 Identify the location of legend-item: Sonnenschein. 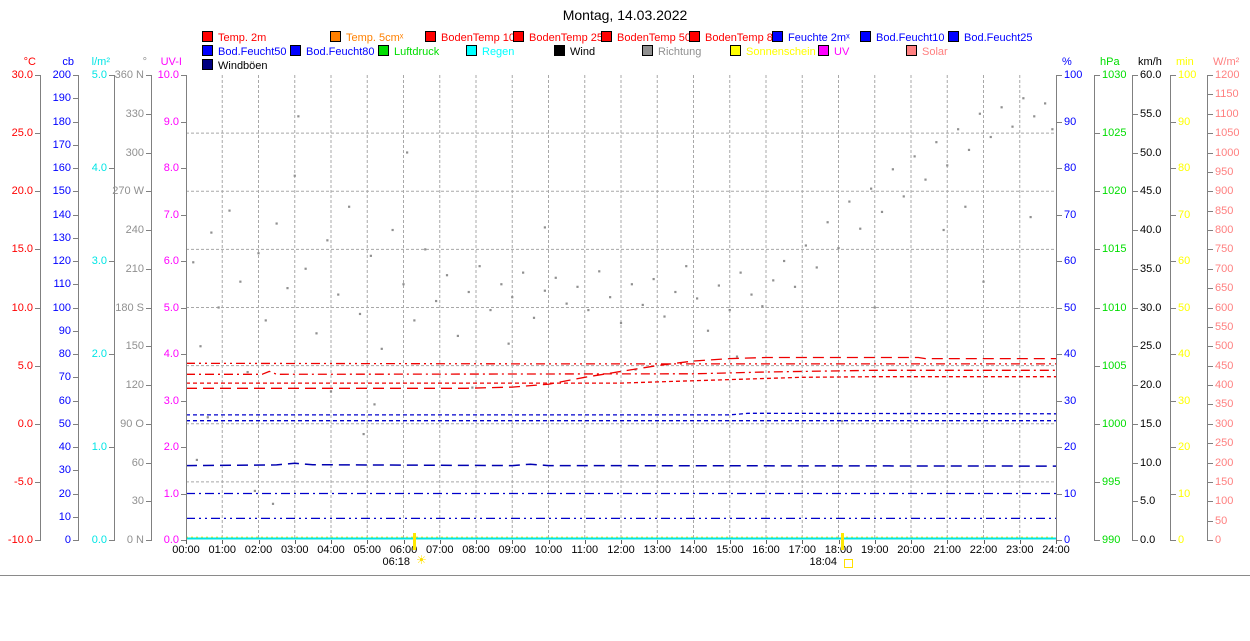
(773, 51).